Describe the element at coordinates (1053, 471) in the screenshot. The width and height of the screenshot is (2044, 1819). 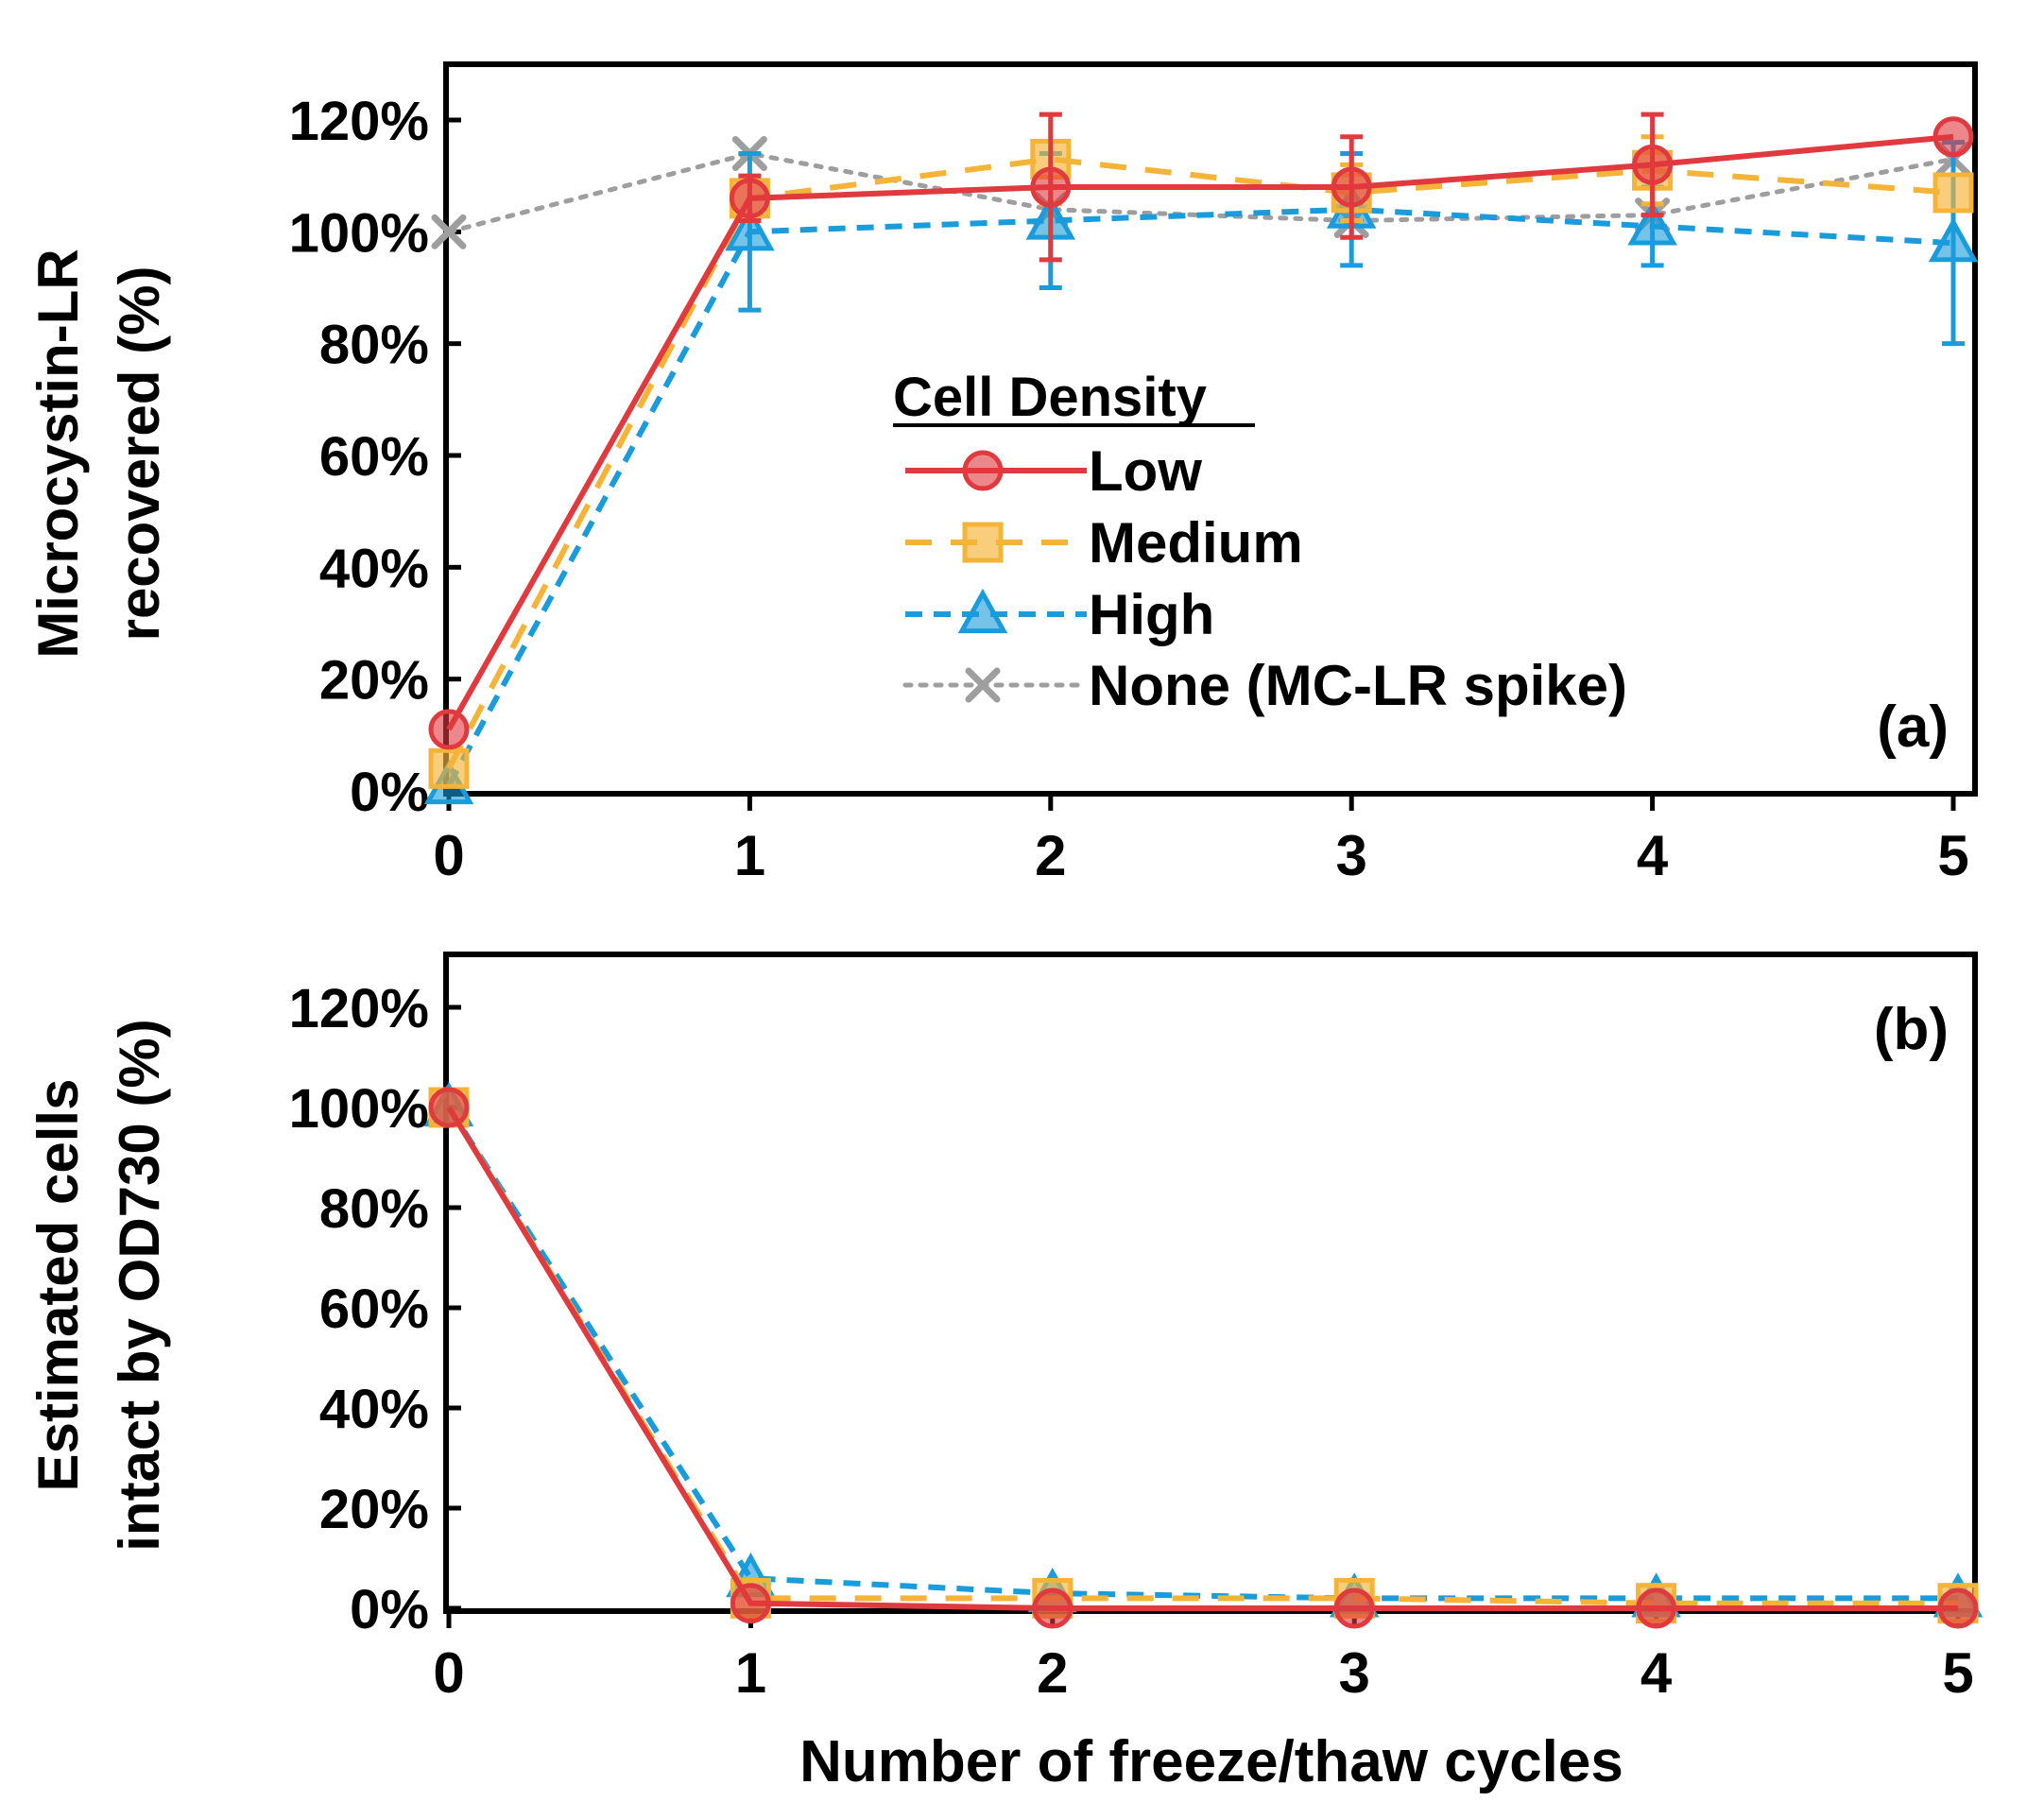
I see `legend-entry-low: Low` at that location.